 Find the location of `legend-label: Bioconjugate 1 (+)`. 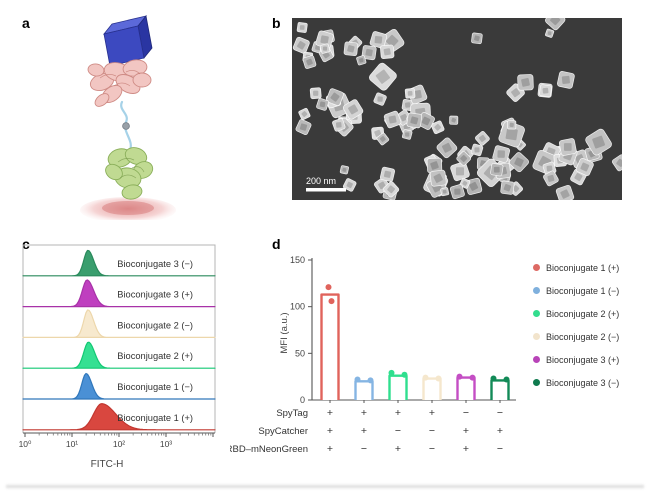

legend-label: Bioconjugate 1 (+) is located at coordinates (583, 267).